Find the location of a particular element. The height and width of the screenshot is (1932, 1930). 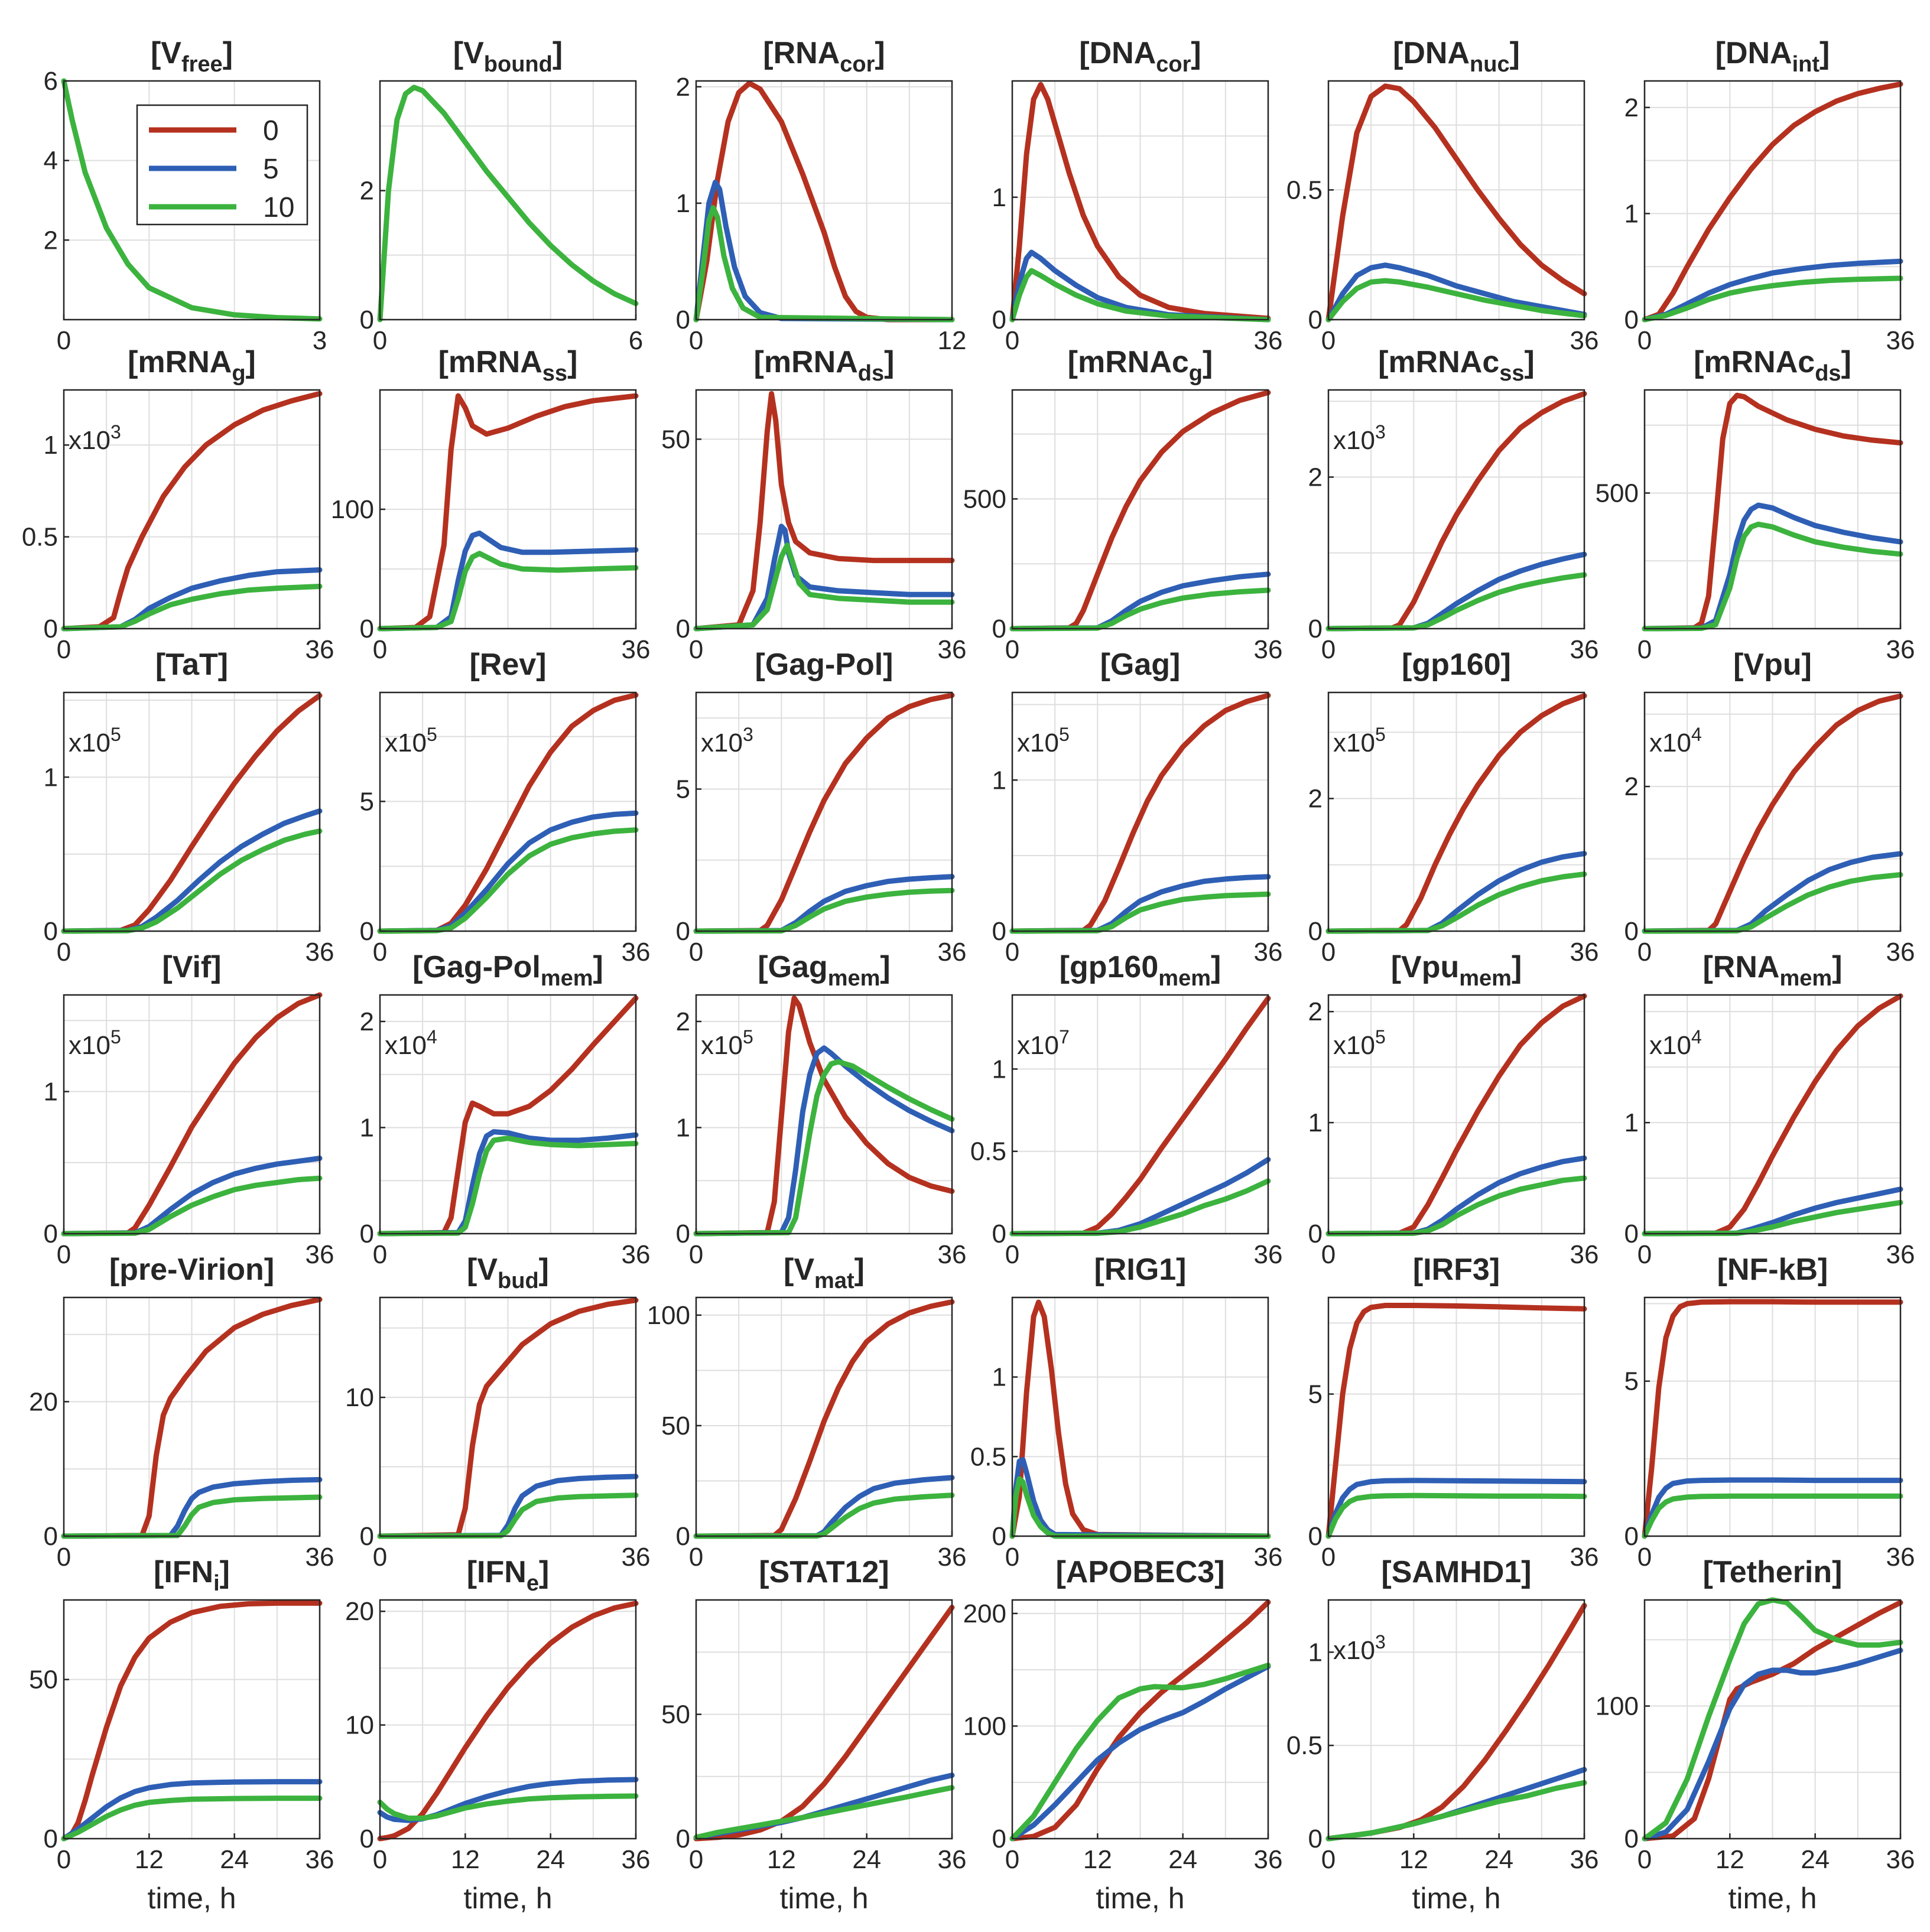

y-tick-label: 6 is located at coordinates (51, 82).